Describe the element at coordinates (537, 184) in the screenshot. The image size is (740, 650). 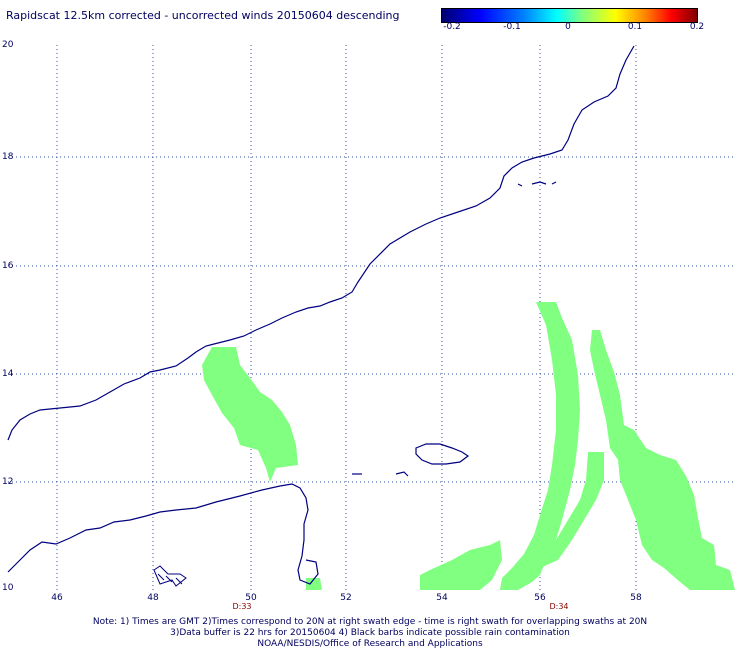
I see `kuria-muria-islands` at that location.